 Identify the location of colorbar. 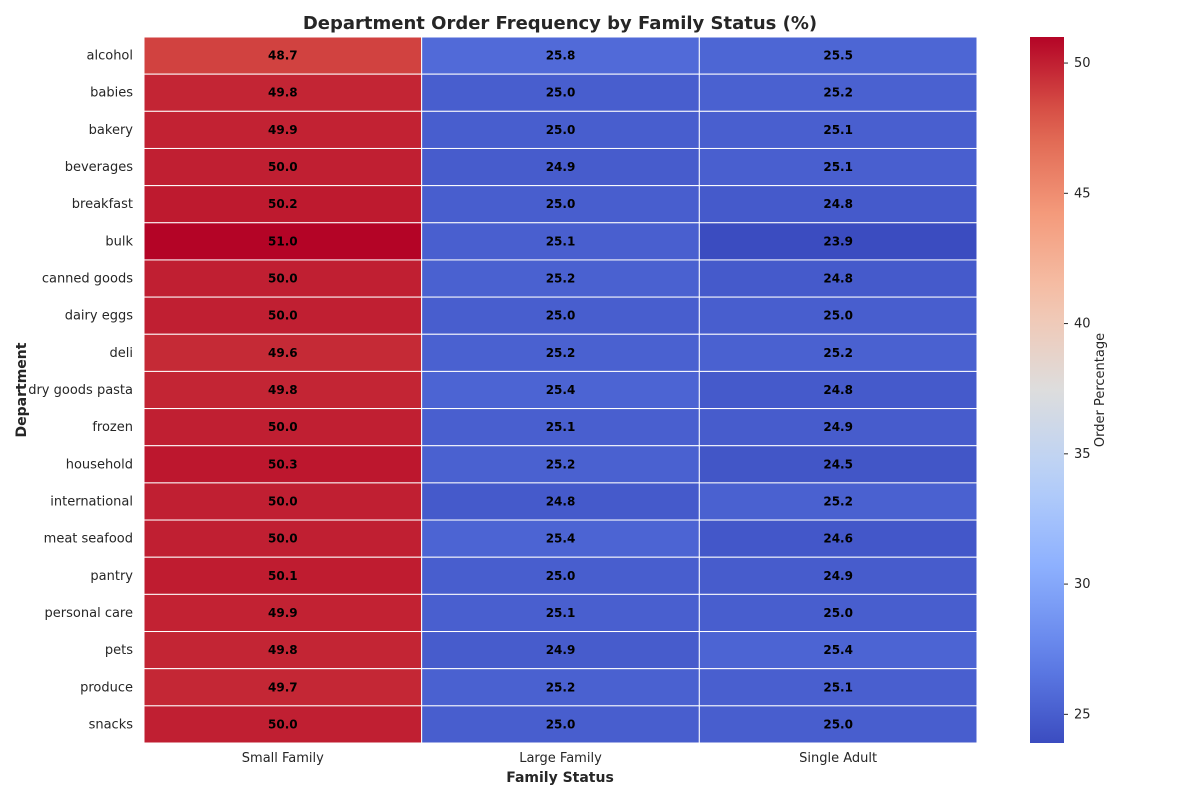
(1047, 390).